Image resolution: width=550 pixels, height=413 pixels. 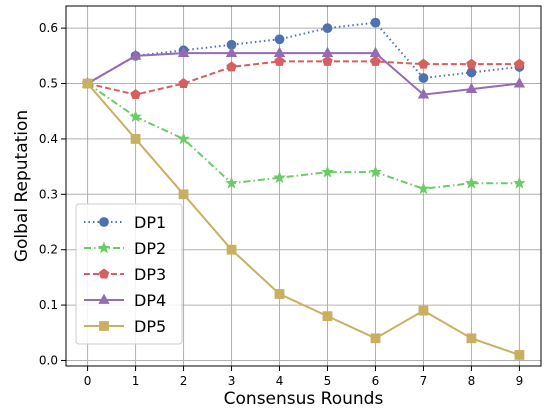 I want to click on legend: DP1 DP2 DP3 DP4 DP5, so click(x=129, y=274).